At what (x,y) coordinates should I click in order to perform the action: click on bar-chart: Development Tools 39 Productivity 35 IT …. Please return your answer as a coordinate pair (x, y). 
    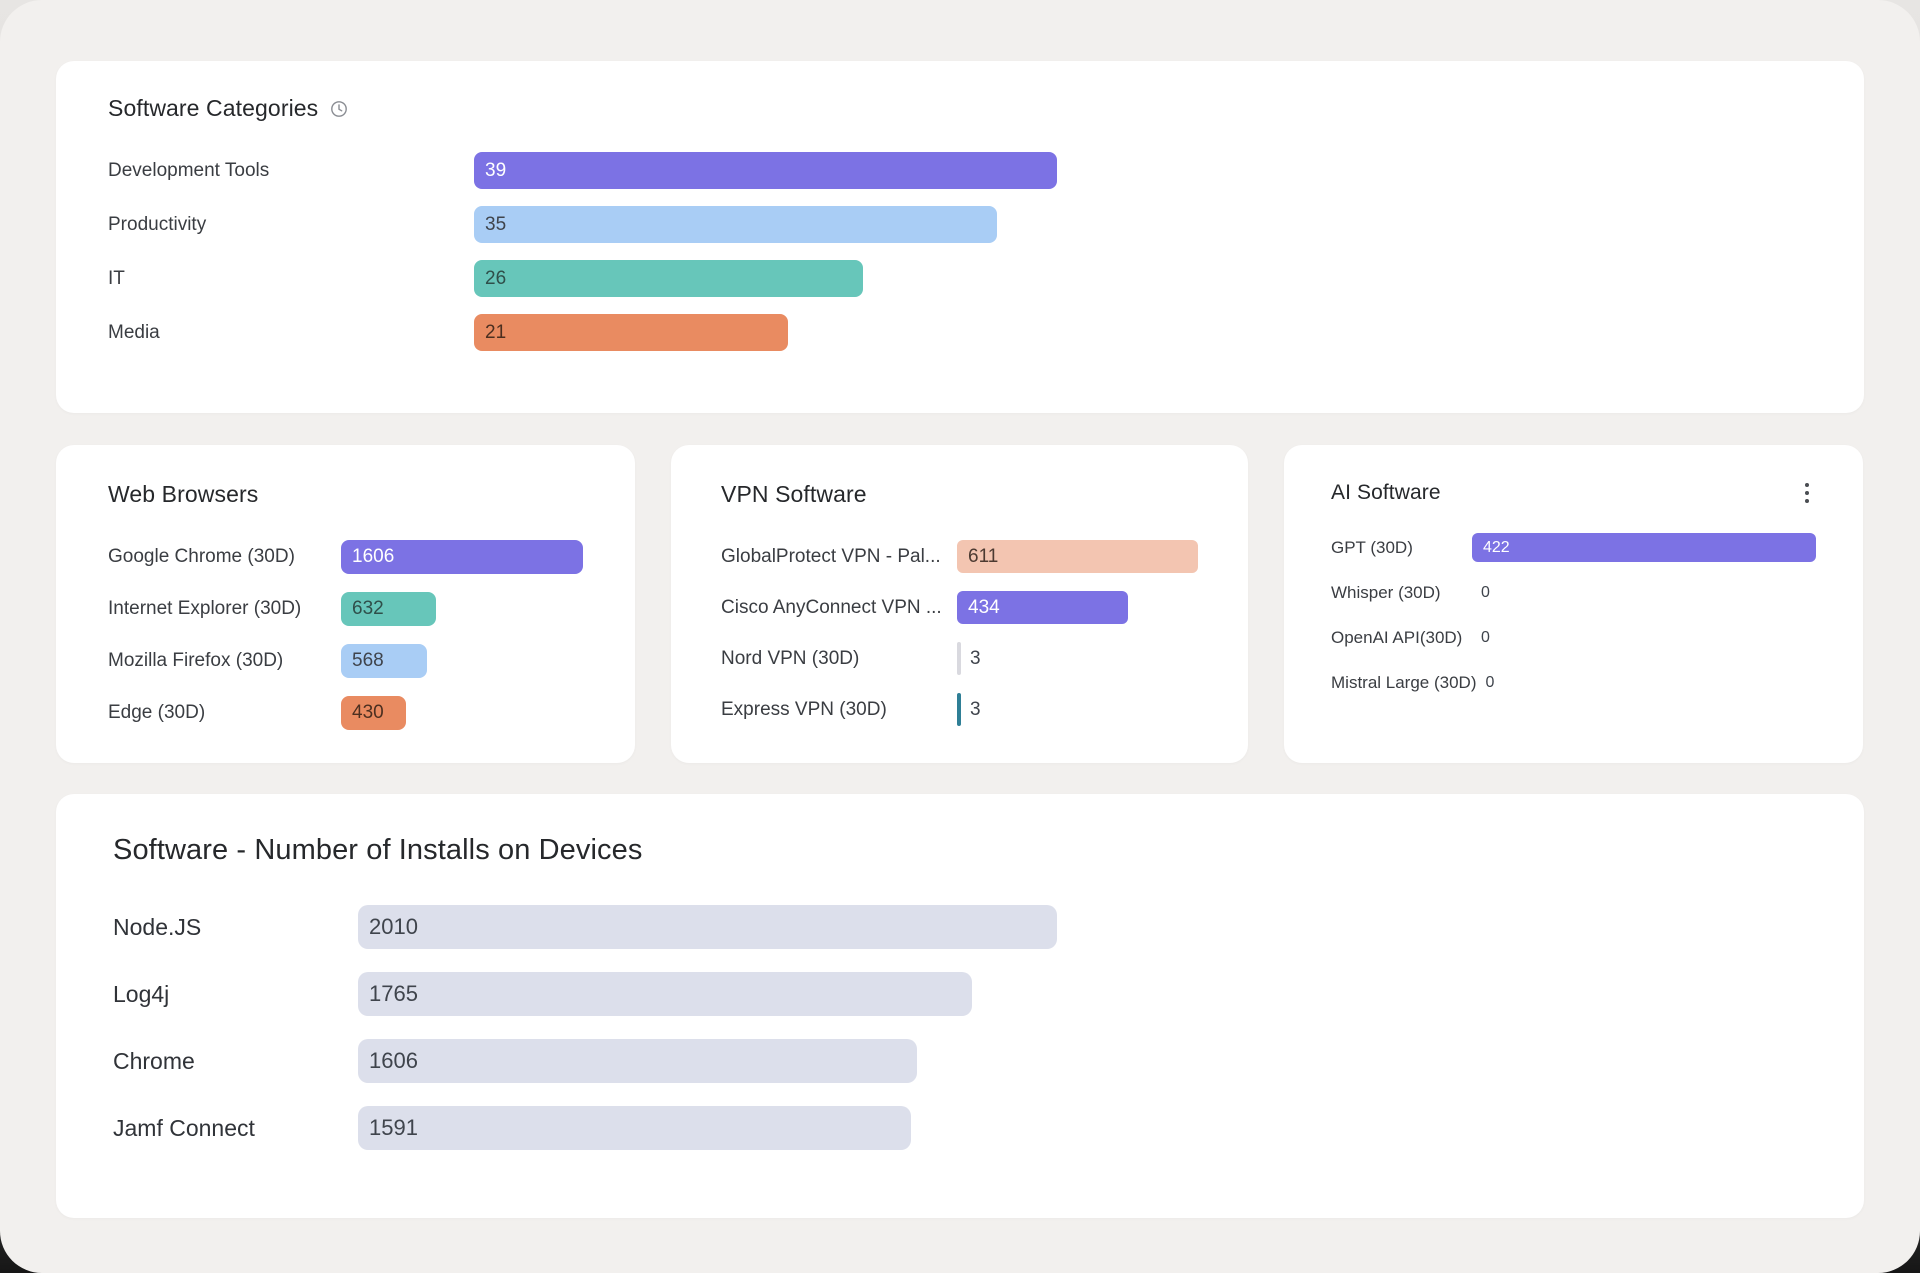
    Looking at the image, I should click on (960, 251).